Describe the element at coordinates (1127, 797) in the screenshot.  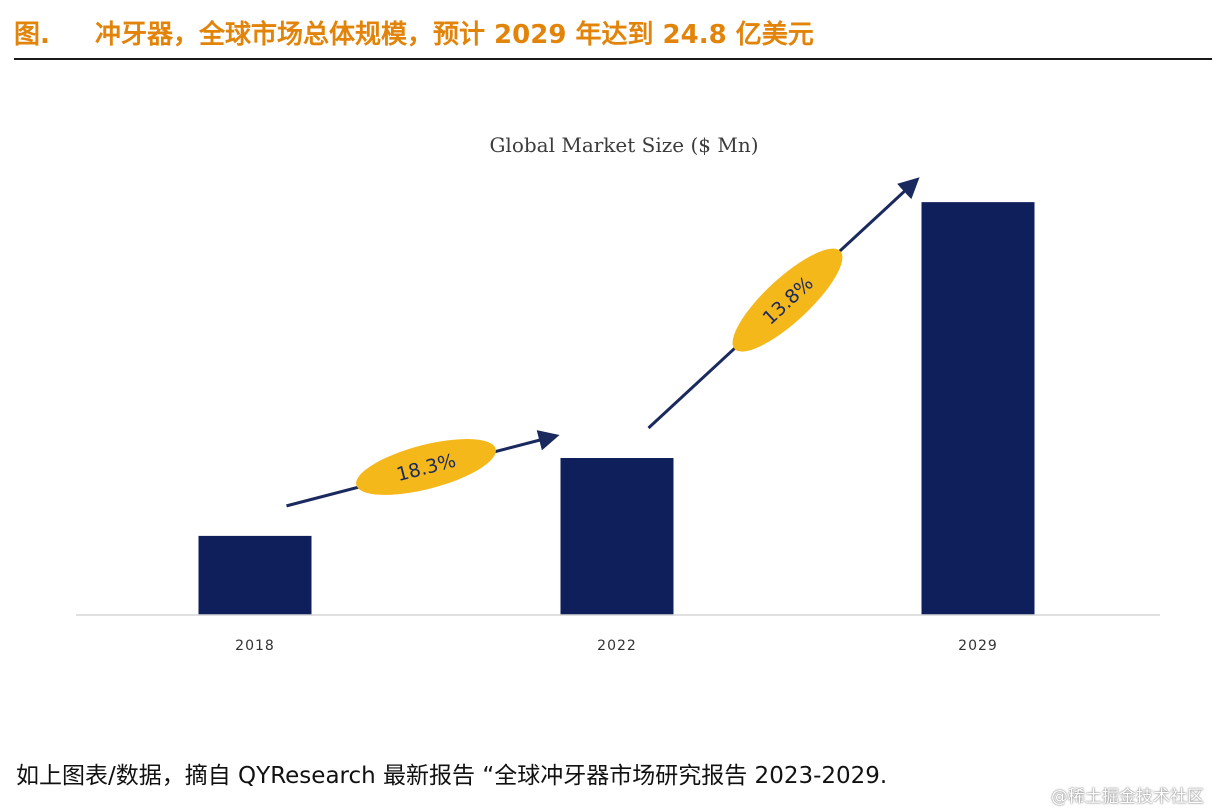
I see `watermark: @稀土掘金技术社区` at that location.